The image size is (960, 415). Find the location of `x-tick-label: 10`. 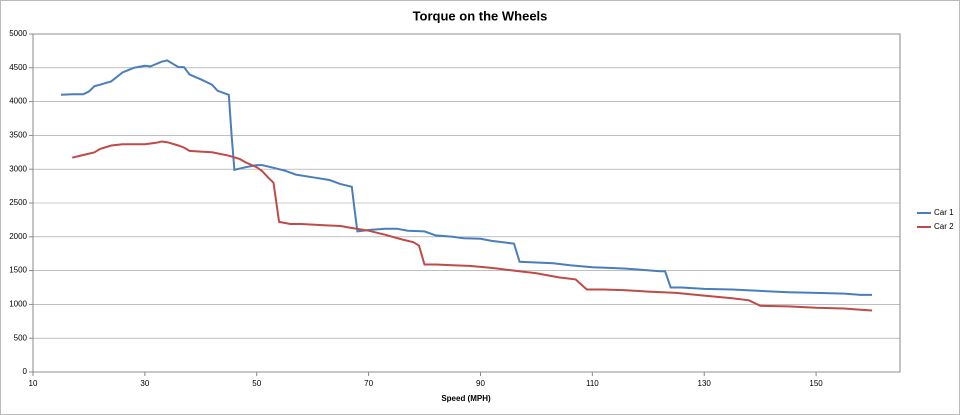

x-tick-label: 10 is located at coordinates (33, 383).